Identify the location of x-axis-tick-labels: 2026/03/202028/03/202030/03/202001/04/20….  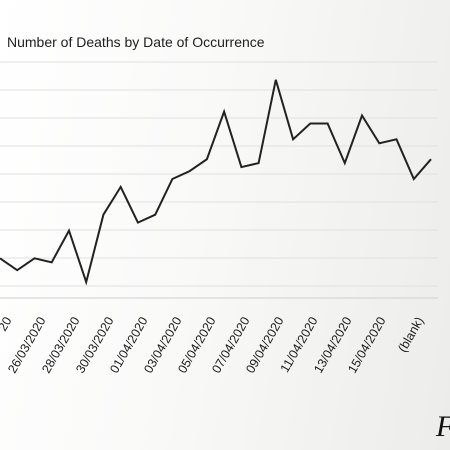
(213, 344).